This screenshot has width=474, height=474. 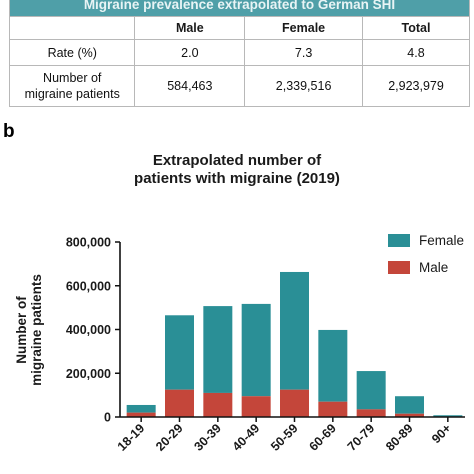 What do you see at coordinates (284, 437) in the screenshot?
I see `x-tick-label: 50-59` at bounding box center [284, 437].